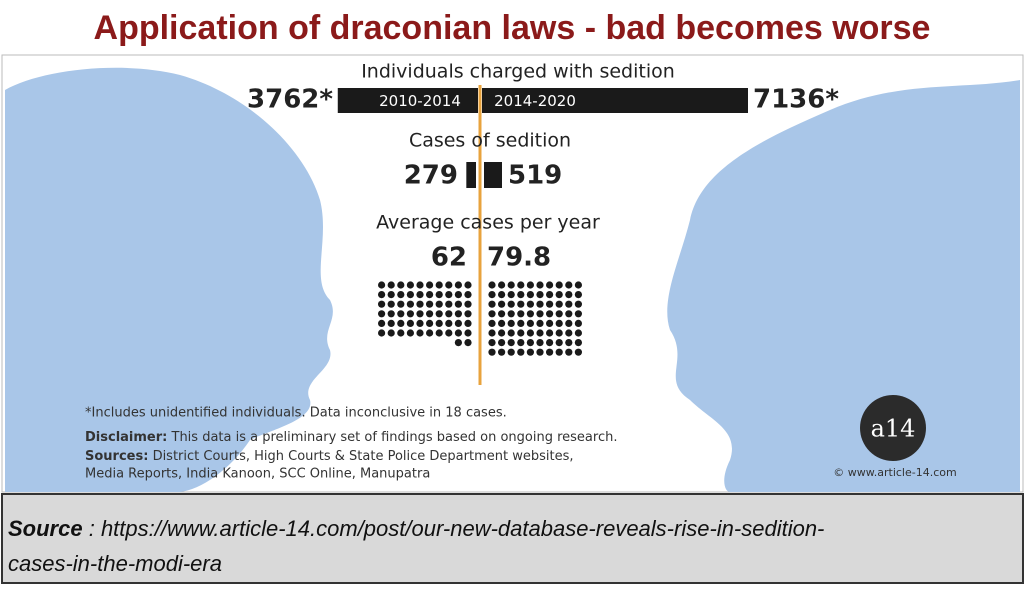 The image size is (1025, 589). What do you see at coordinates (45, 528) in the screenshot?
I see `source-label: Source` at bounding box center [45, 528].